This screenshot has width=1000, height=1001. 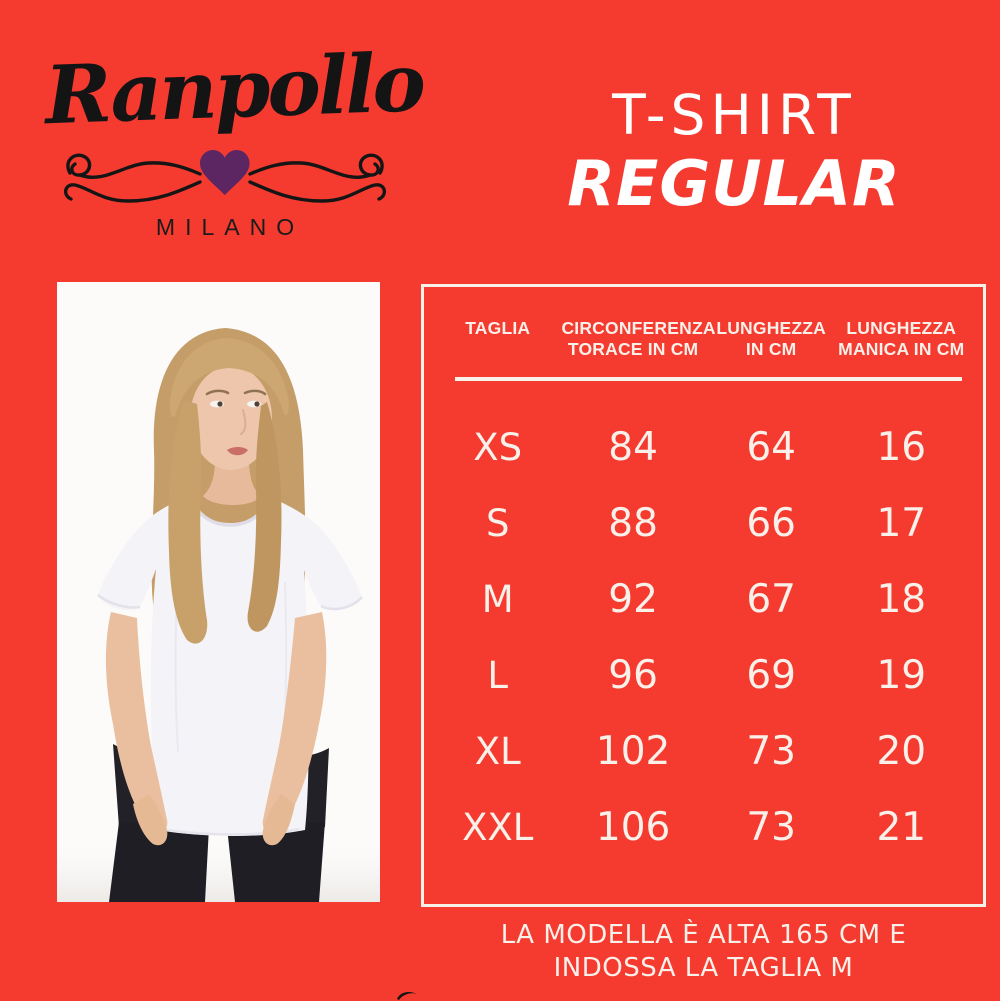 I want to click on length-cell: 66, so click(x=771, y=523).